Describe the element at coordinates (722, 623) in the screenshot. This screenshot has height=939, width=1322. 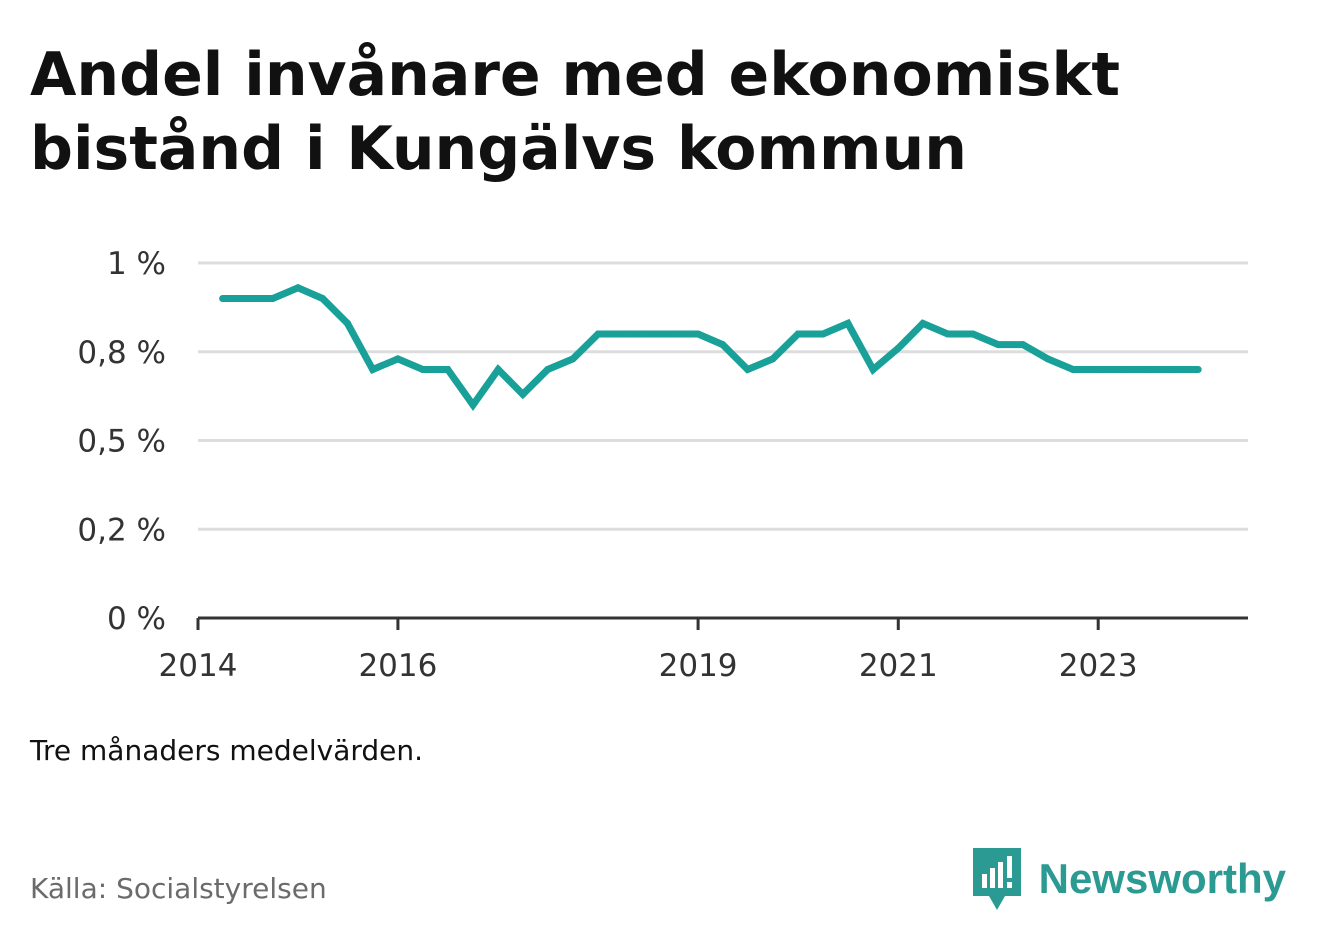
I see `x-axis` at that location.